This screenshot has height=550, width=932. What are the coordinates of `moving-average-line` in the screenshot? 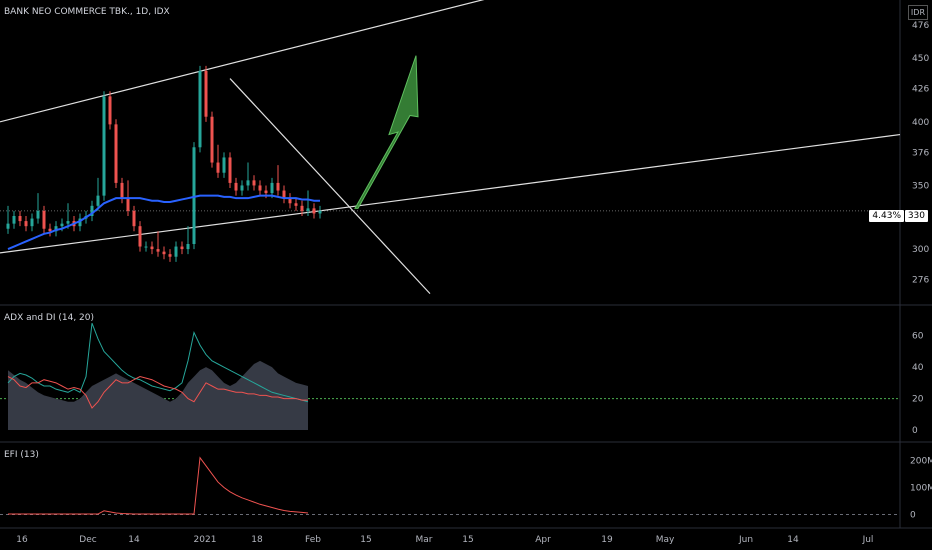 It's located at (163, 222).